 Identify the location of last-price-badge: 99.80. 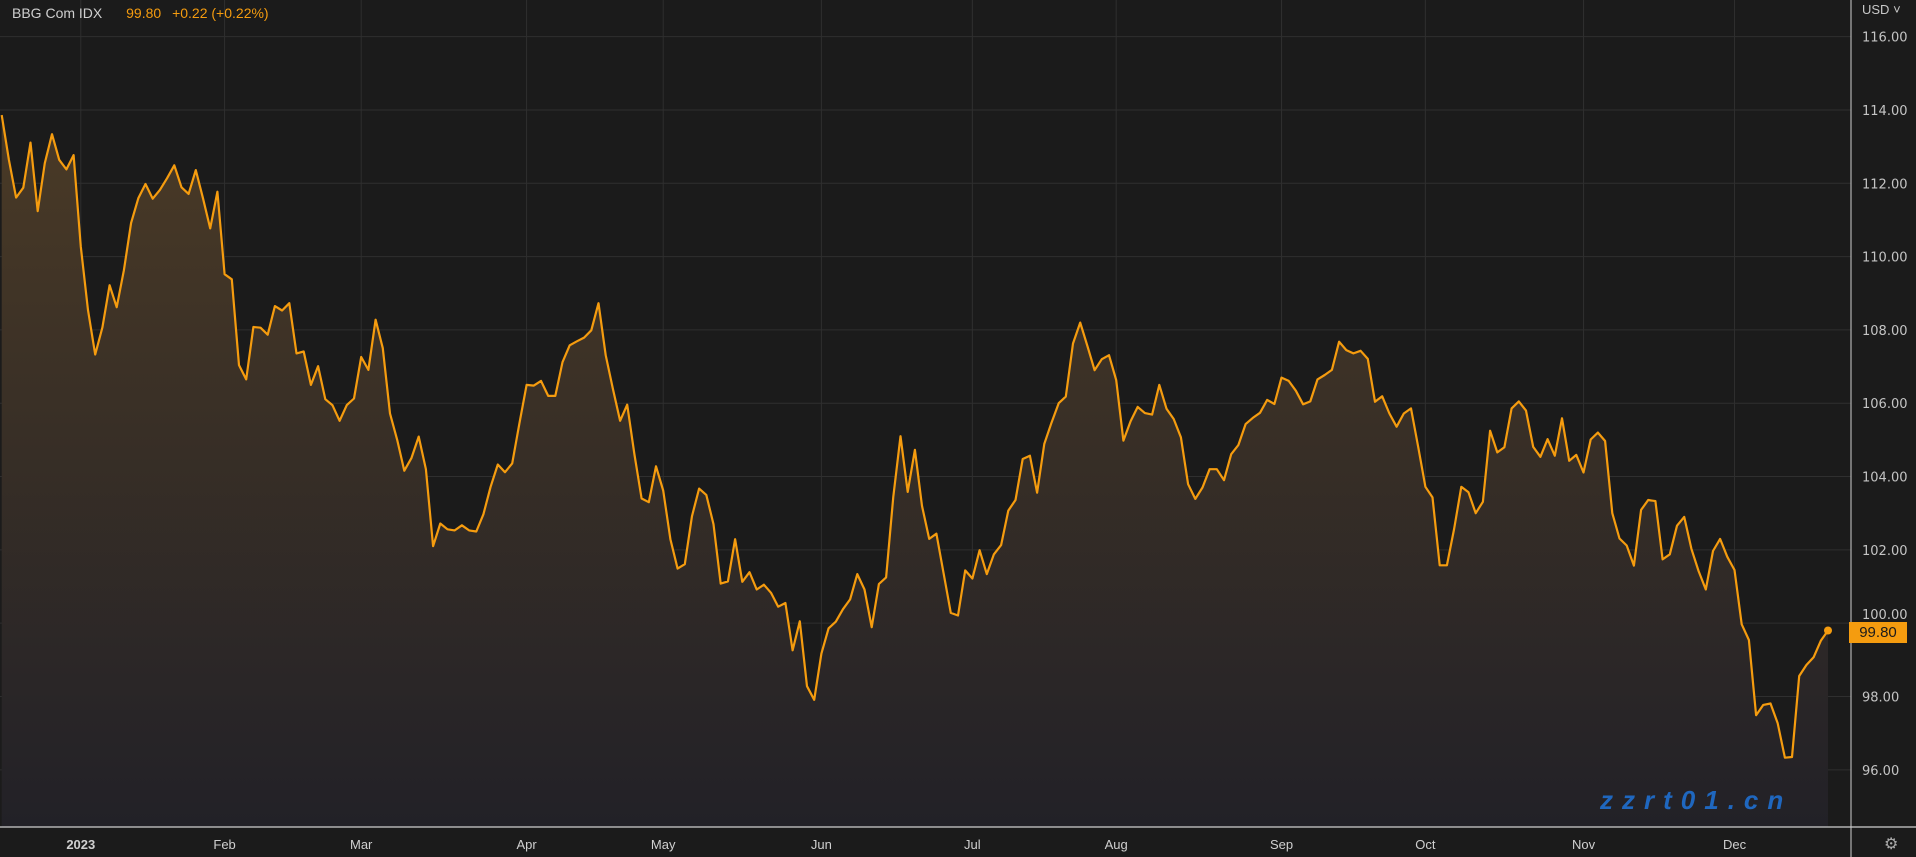
(1878, 632).